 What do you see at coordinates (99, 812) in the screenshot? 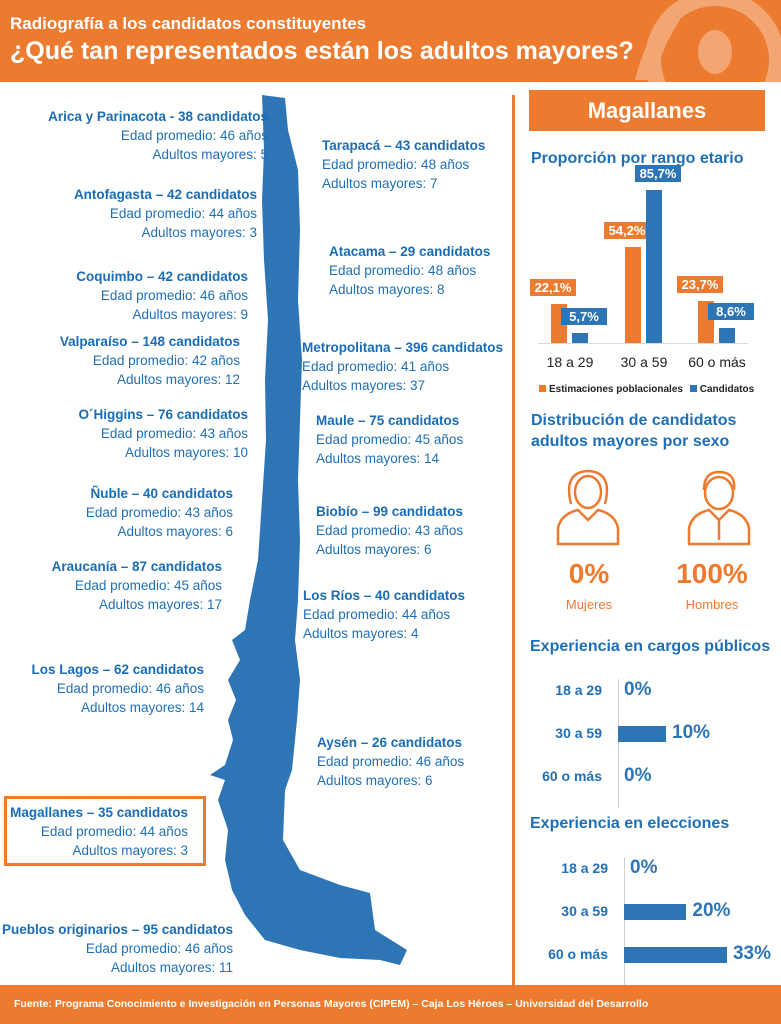
I see `region-title: Magallanes – 35 candidatos` at bounding box center [99, 812].